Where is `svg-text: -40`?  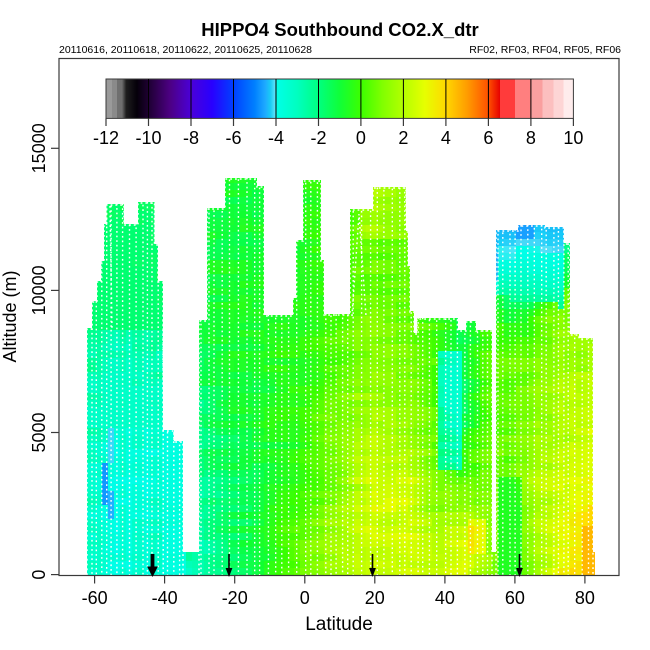
svg-text: -40 is located at coordinates (165, 598).